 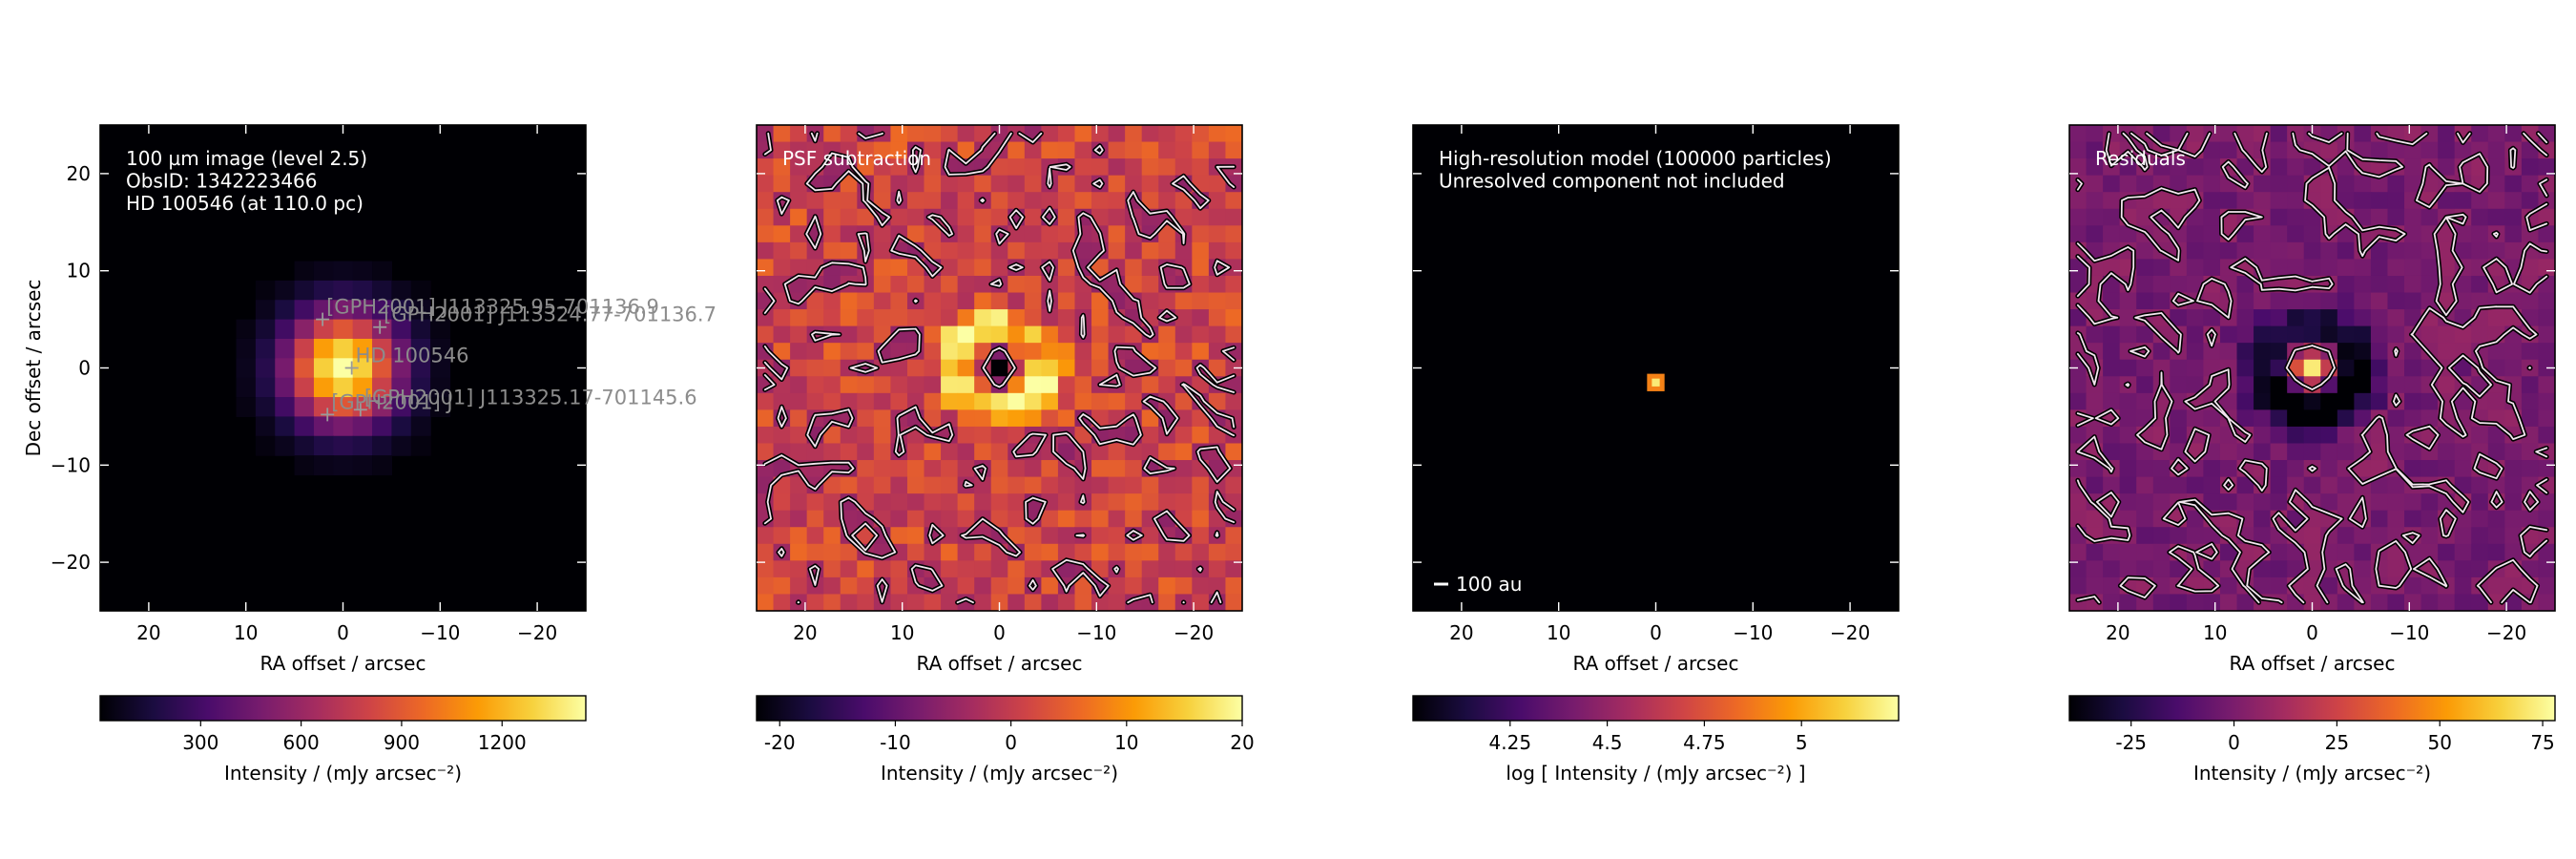 I want to click on colorbar-tick-label: 10, so click(x=1126, y=742).